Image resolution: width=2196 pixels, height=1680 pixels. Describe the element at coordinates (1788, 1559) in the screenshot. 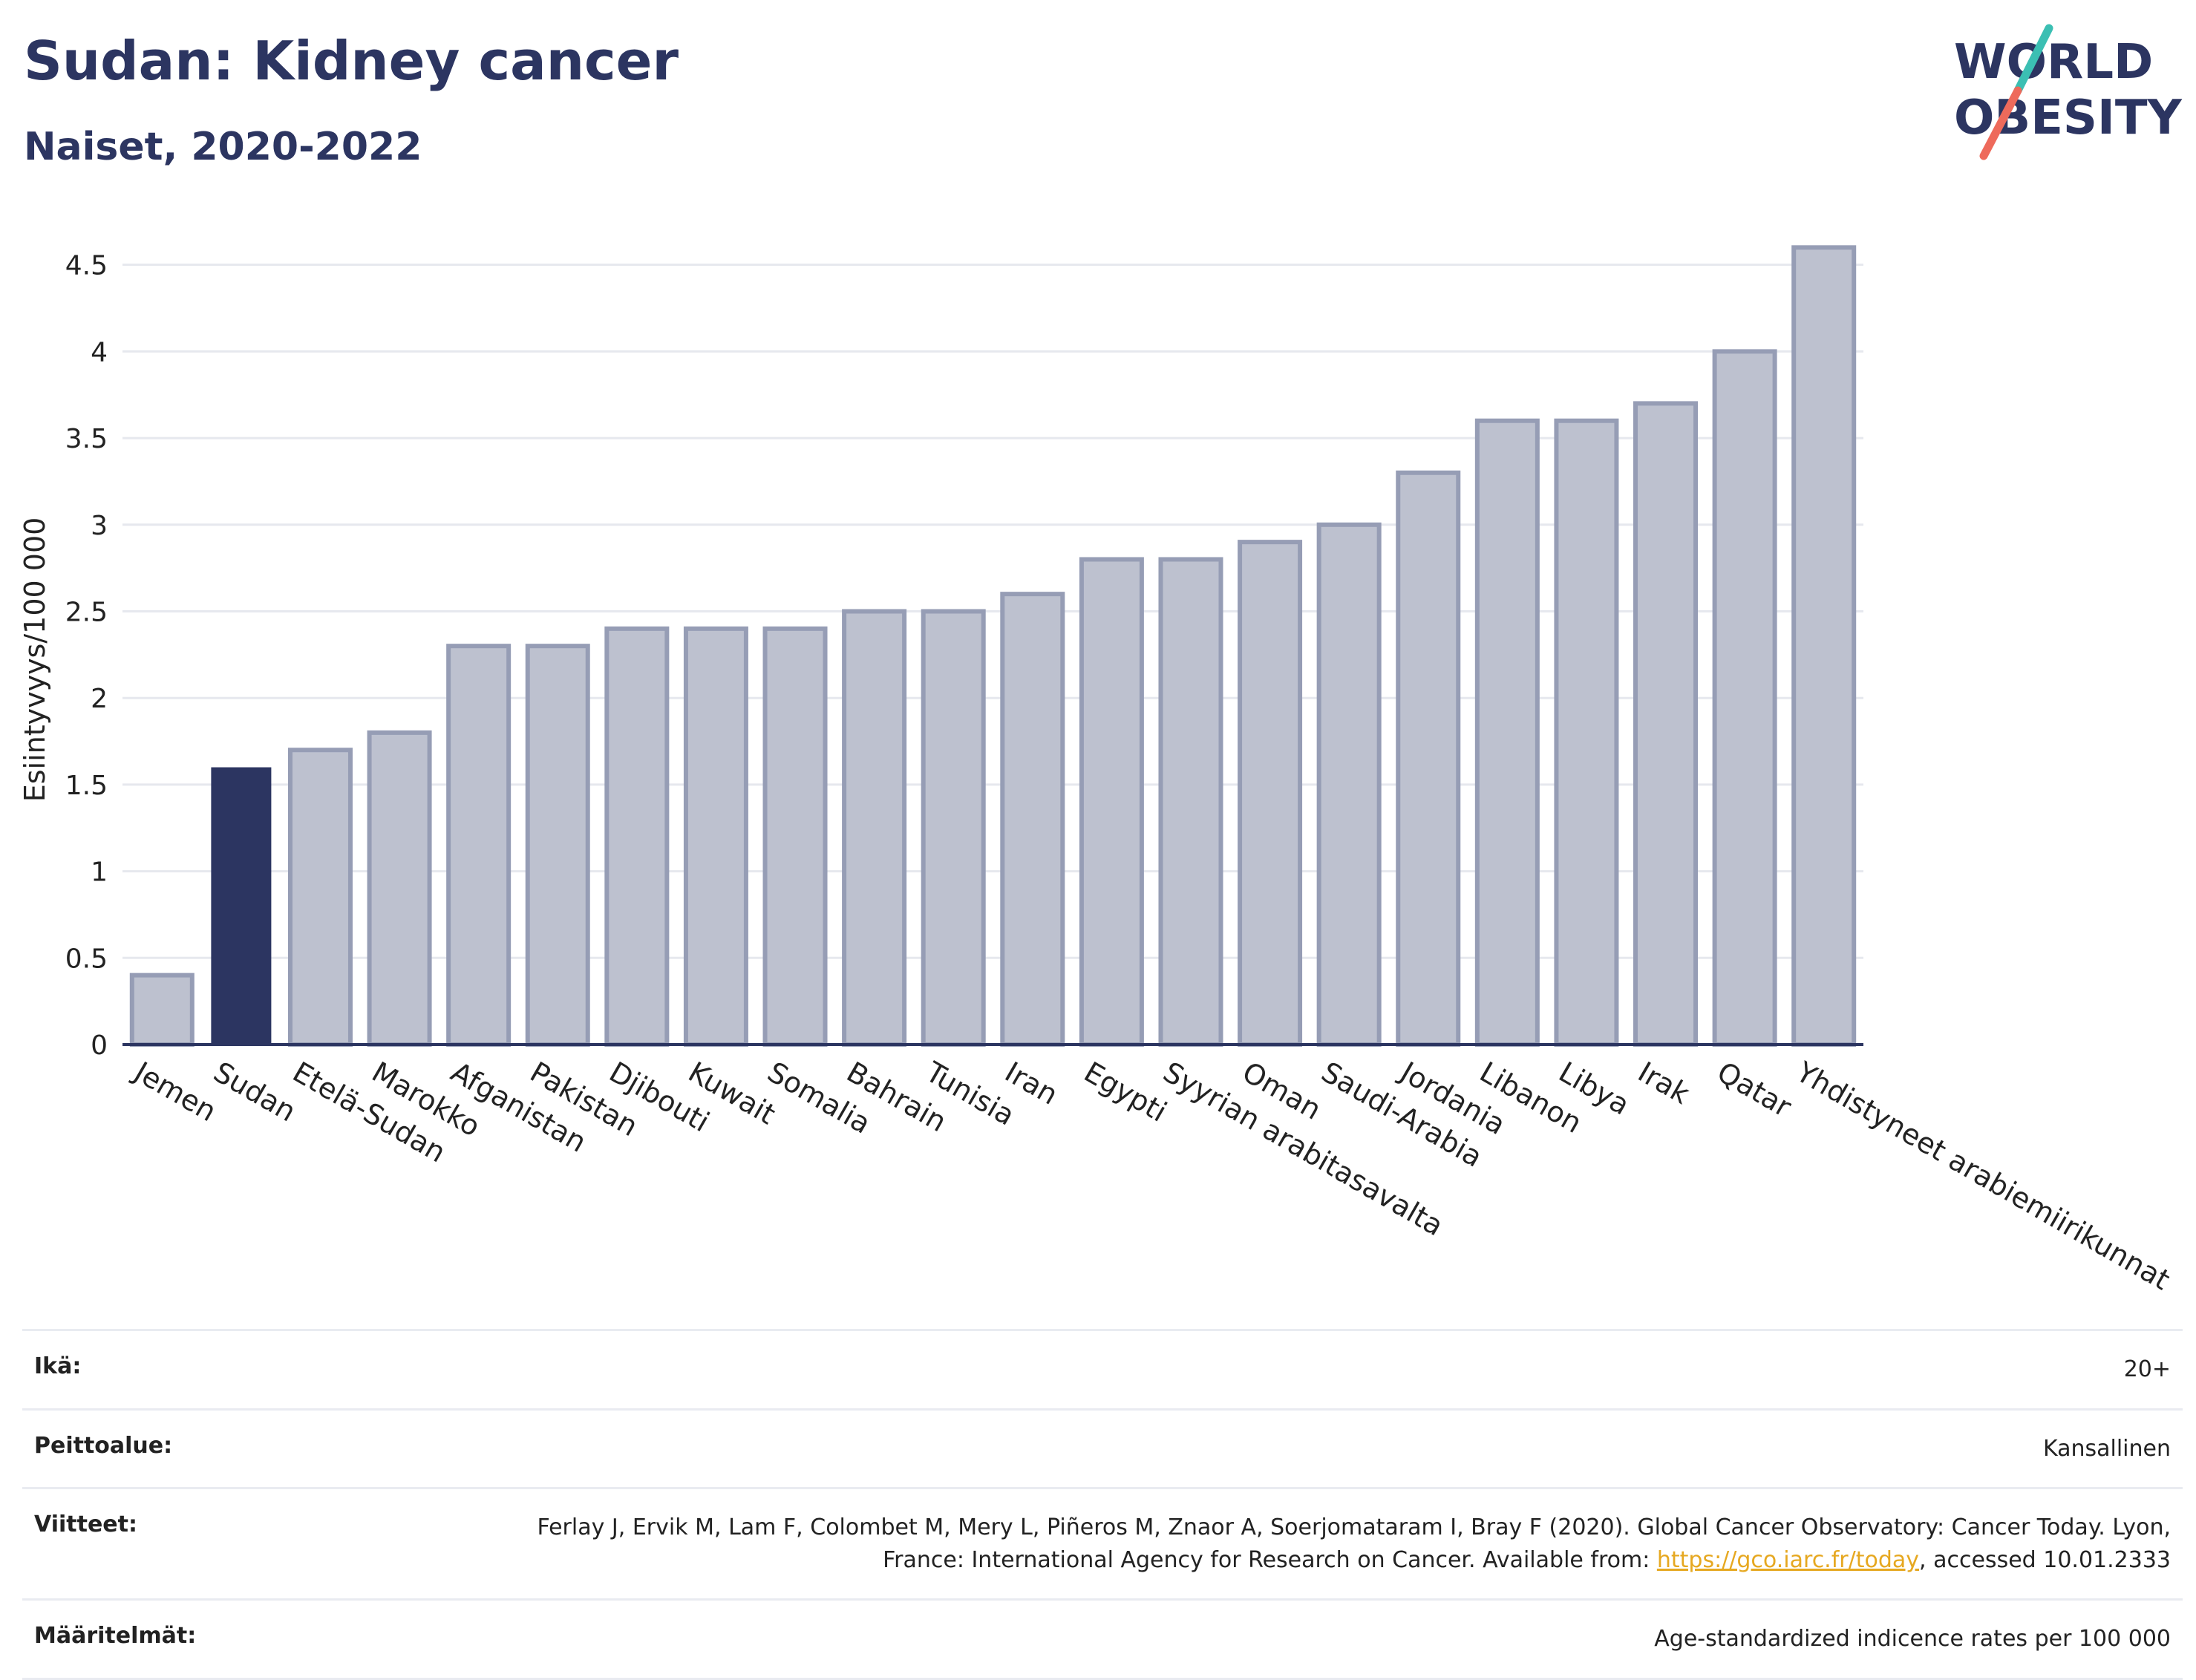

I see `references-link: https://gco.iarc.fr/today` at that location.